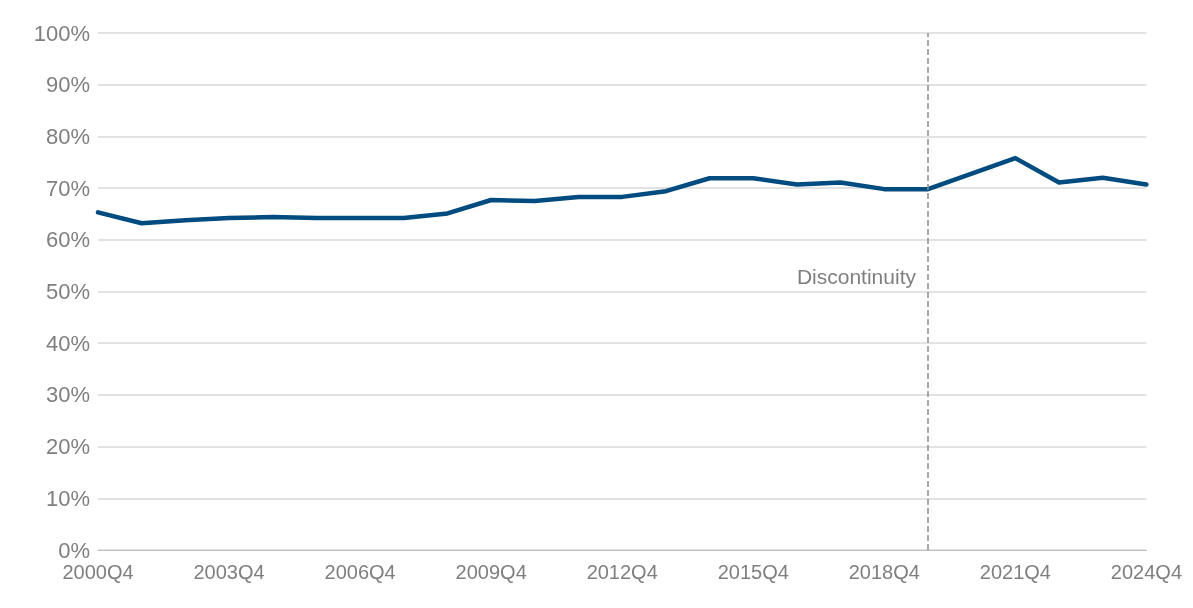 This screenshot has width=1193, height=608. What do you see at coordinates (753, 572) in the screenshot?
I see `x-tick-label: 2015Q4` at bounding box center [753, 572].